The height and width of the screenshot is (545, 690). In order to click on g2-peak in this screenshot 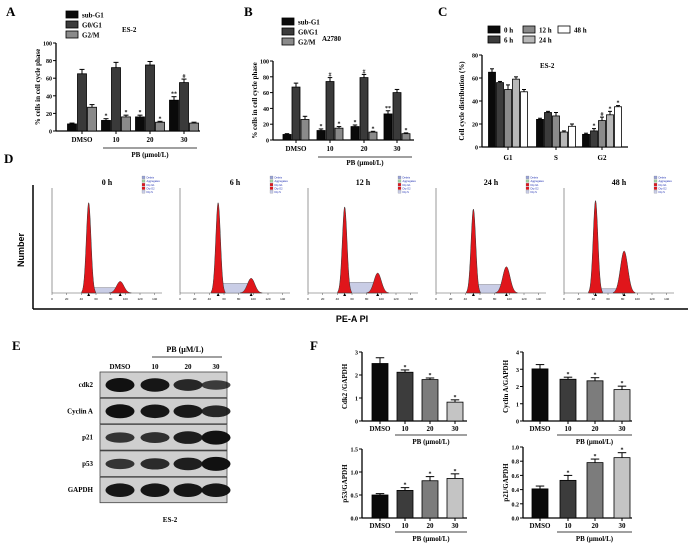, I will do `click(251, 286)`.